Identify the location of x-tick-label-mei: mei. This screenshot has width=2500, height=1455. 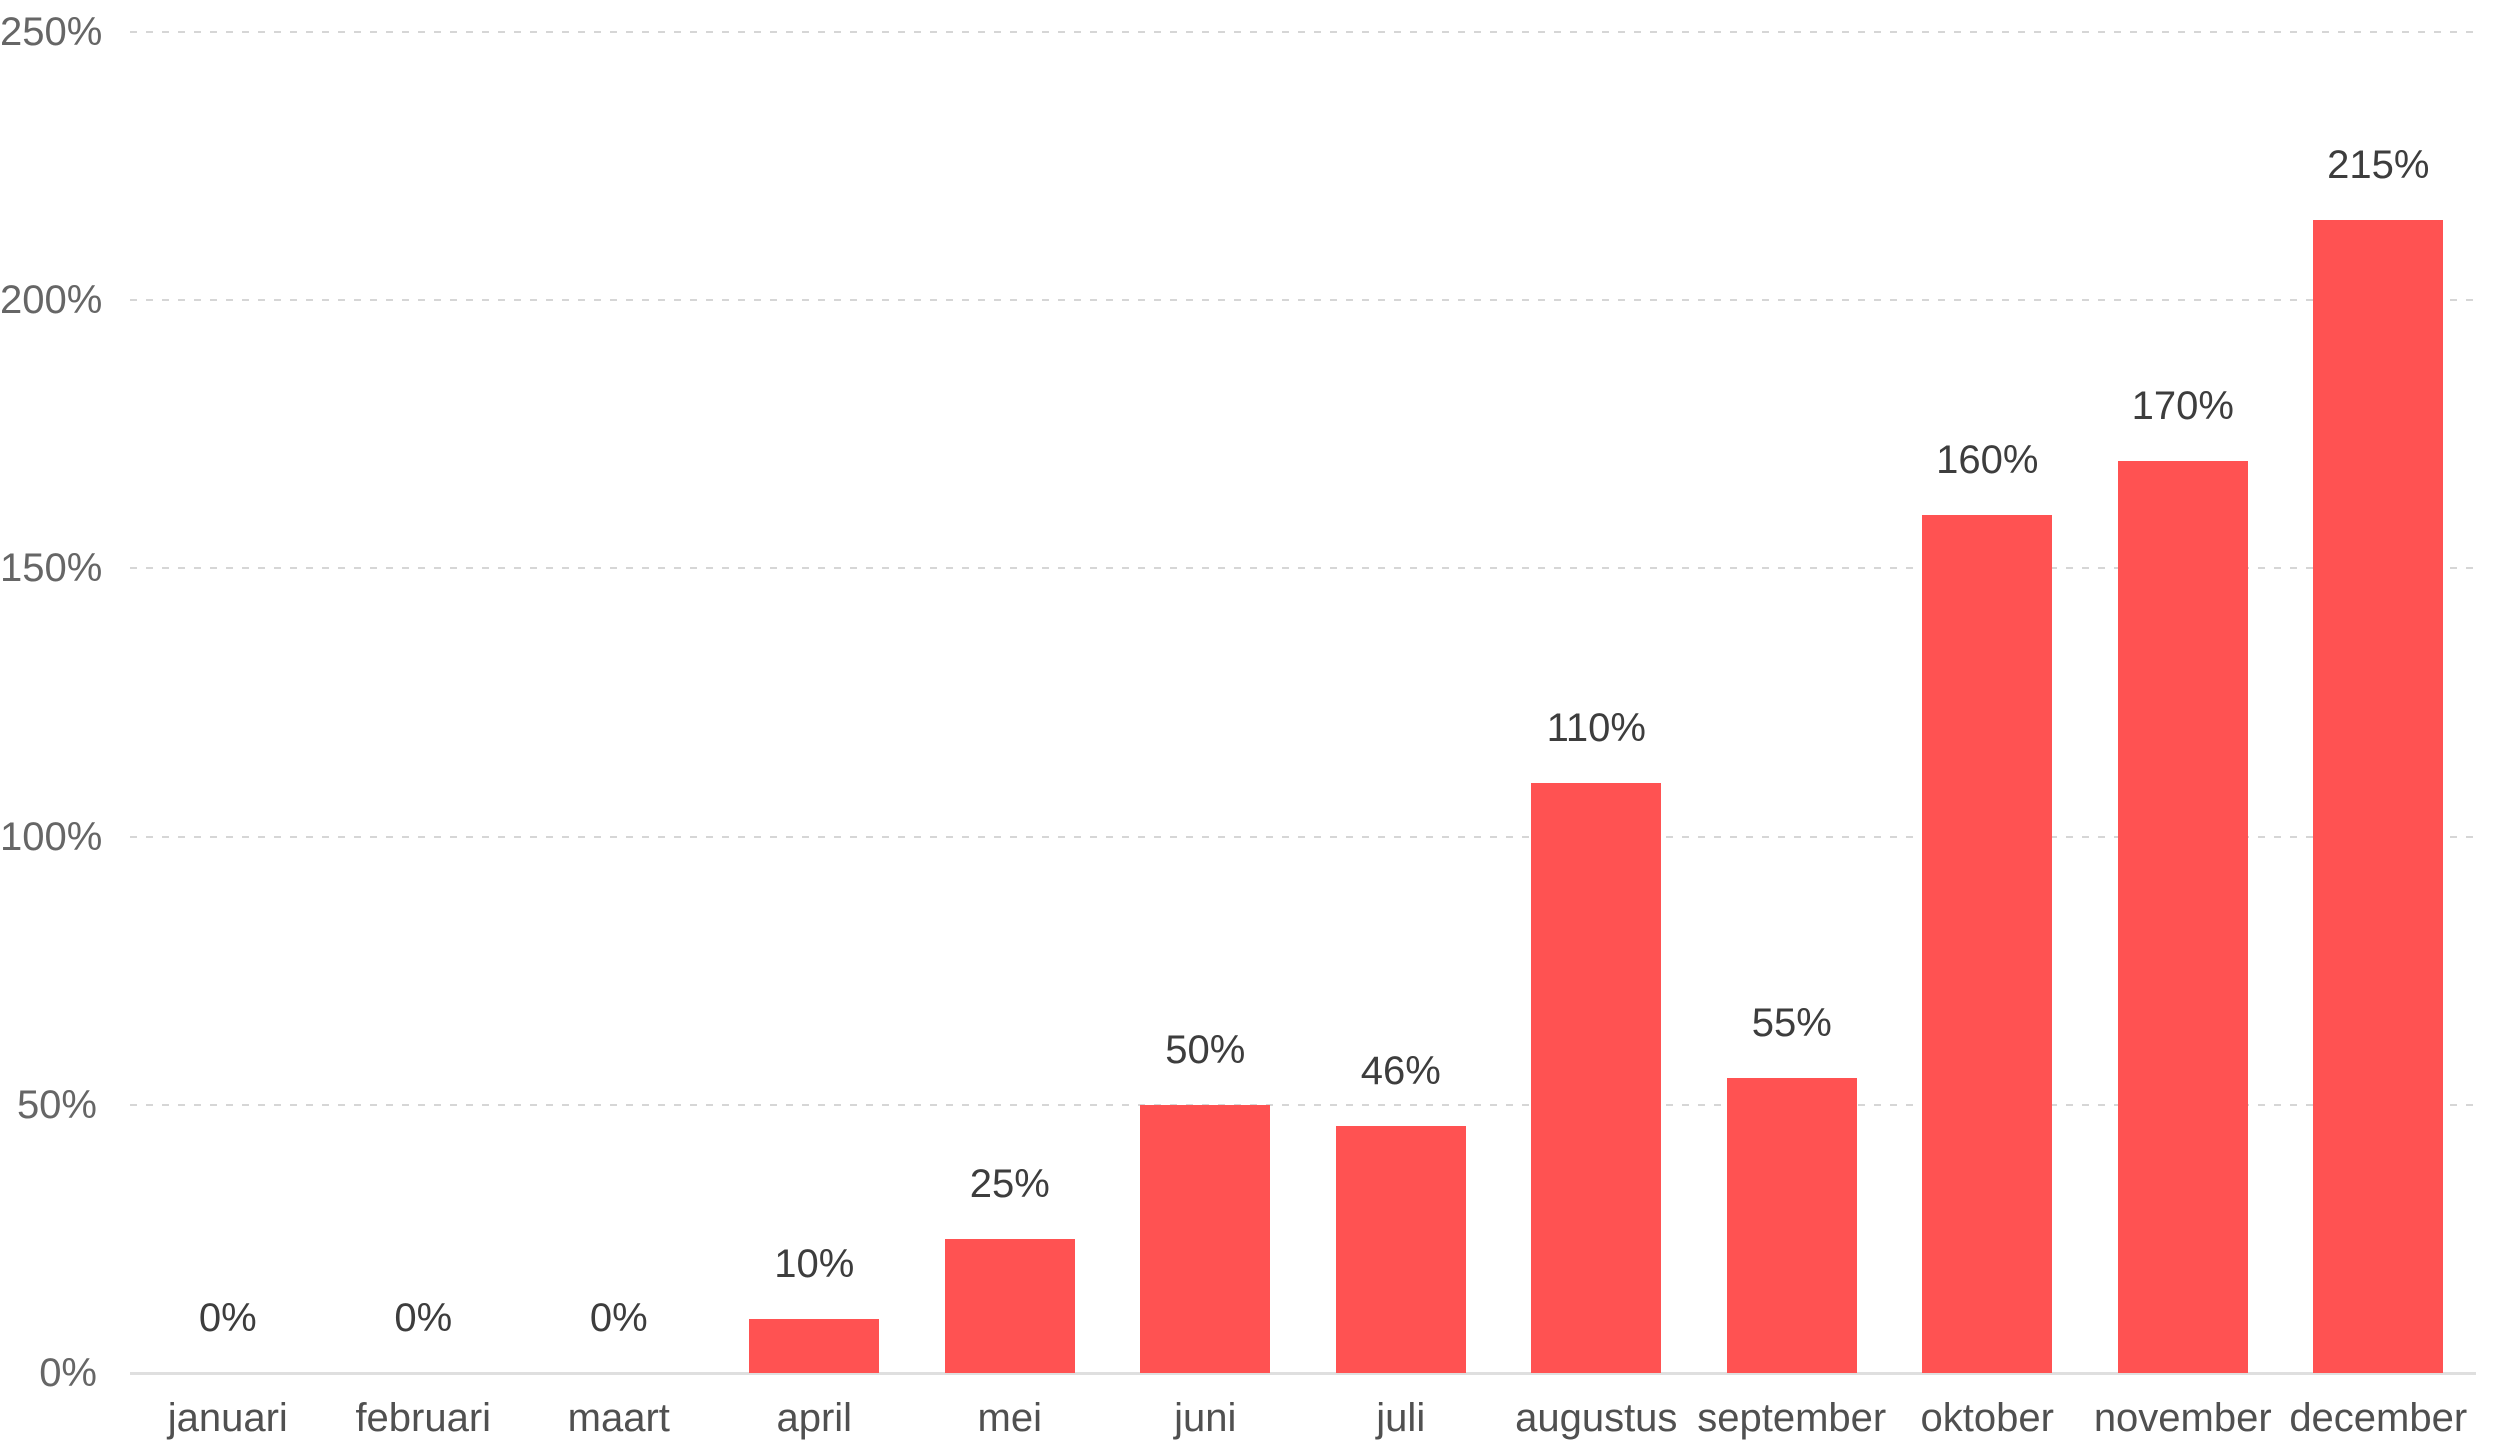
(1009, 1418).